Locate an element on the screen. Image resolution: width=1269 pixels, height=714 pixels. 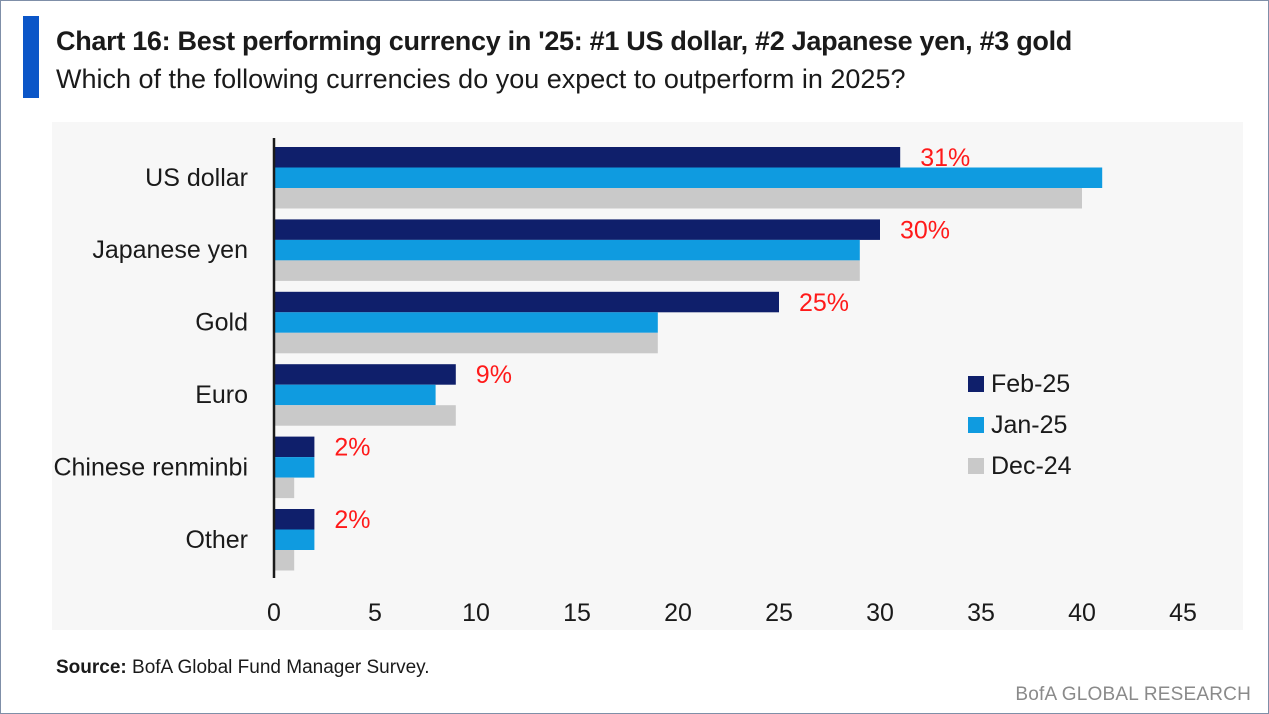
category-label: Japanese yen is located at coordinates (170, 250).